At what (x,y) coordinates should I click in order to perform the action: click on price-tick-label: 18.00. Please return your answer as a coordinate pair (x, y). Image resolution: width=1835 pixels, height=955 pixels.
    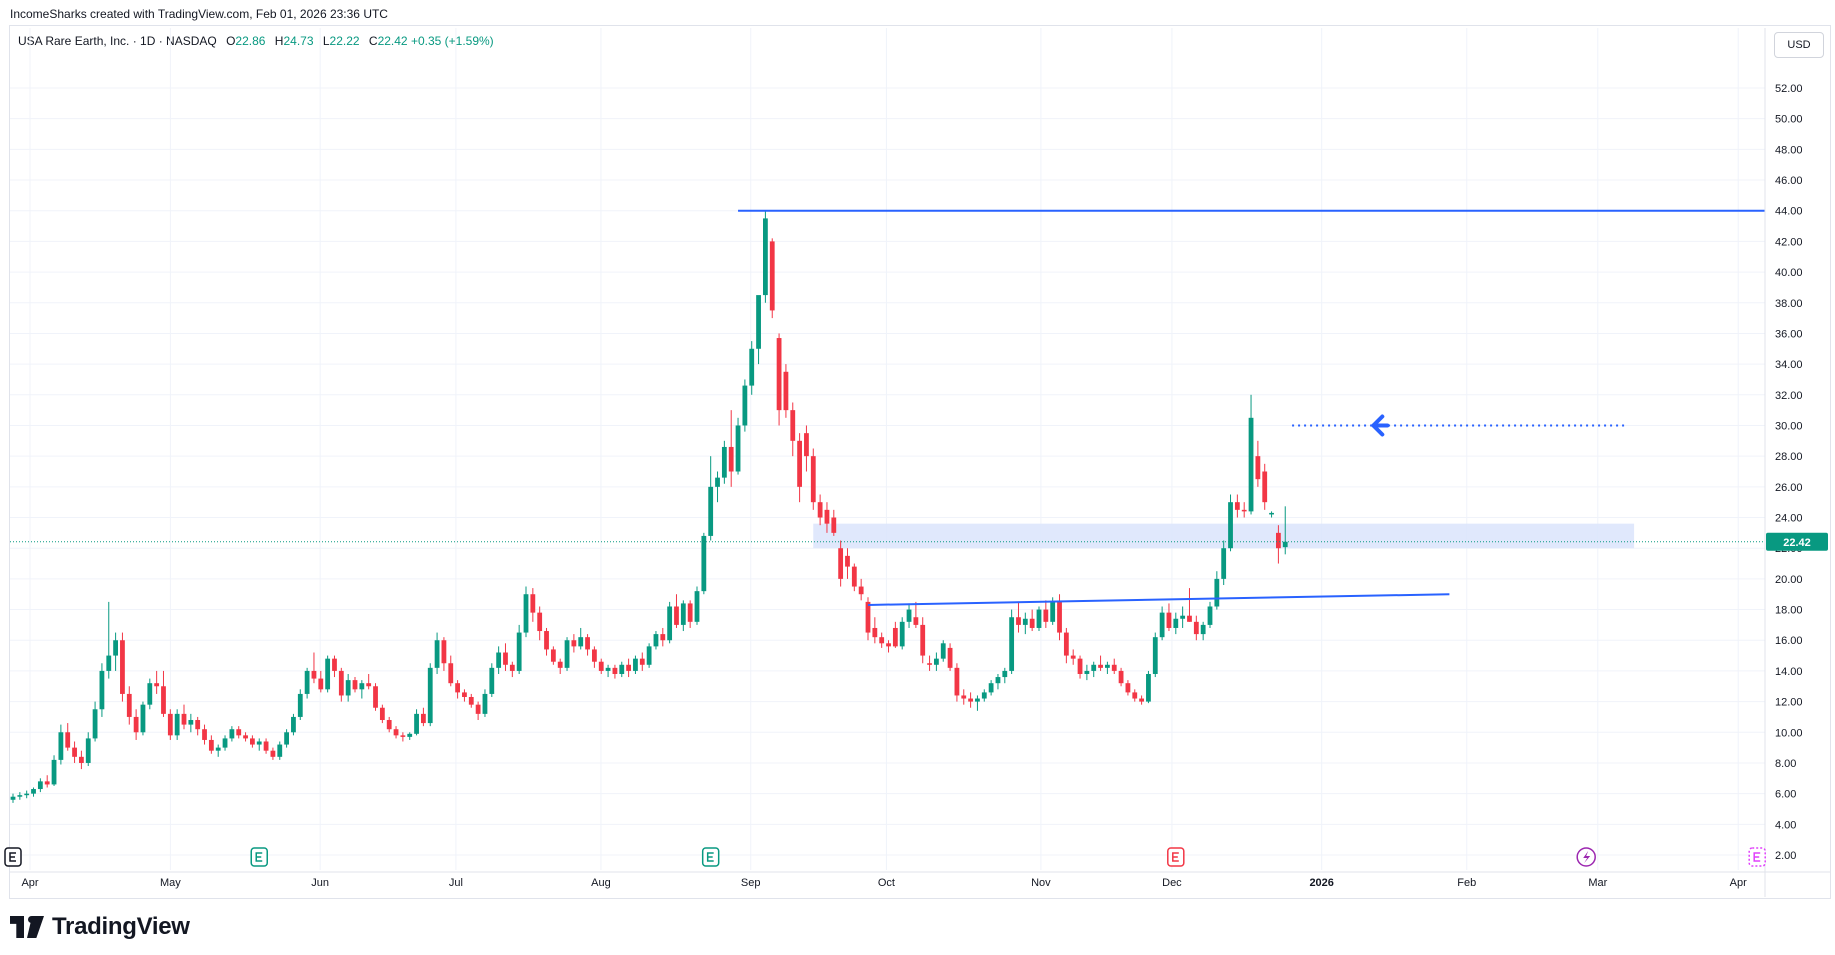
    Looking at the image, I should click on (1789, 611).